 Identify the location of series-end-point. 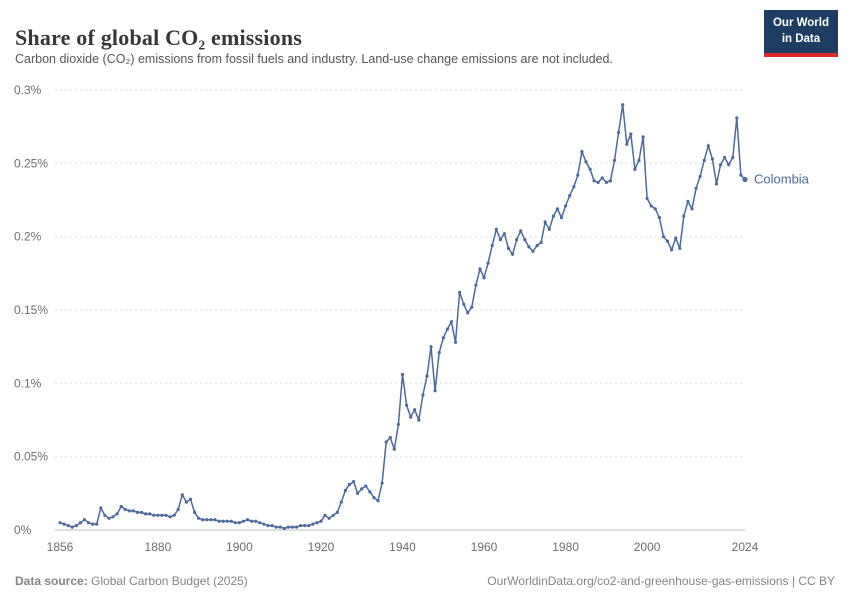
(745, 179).